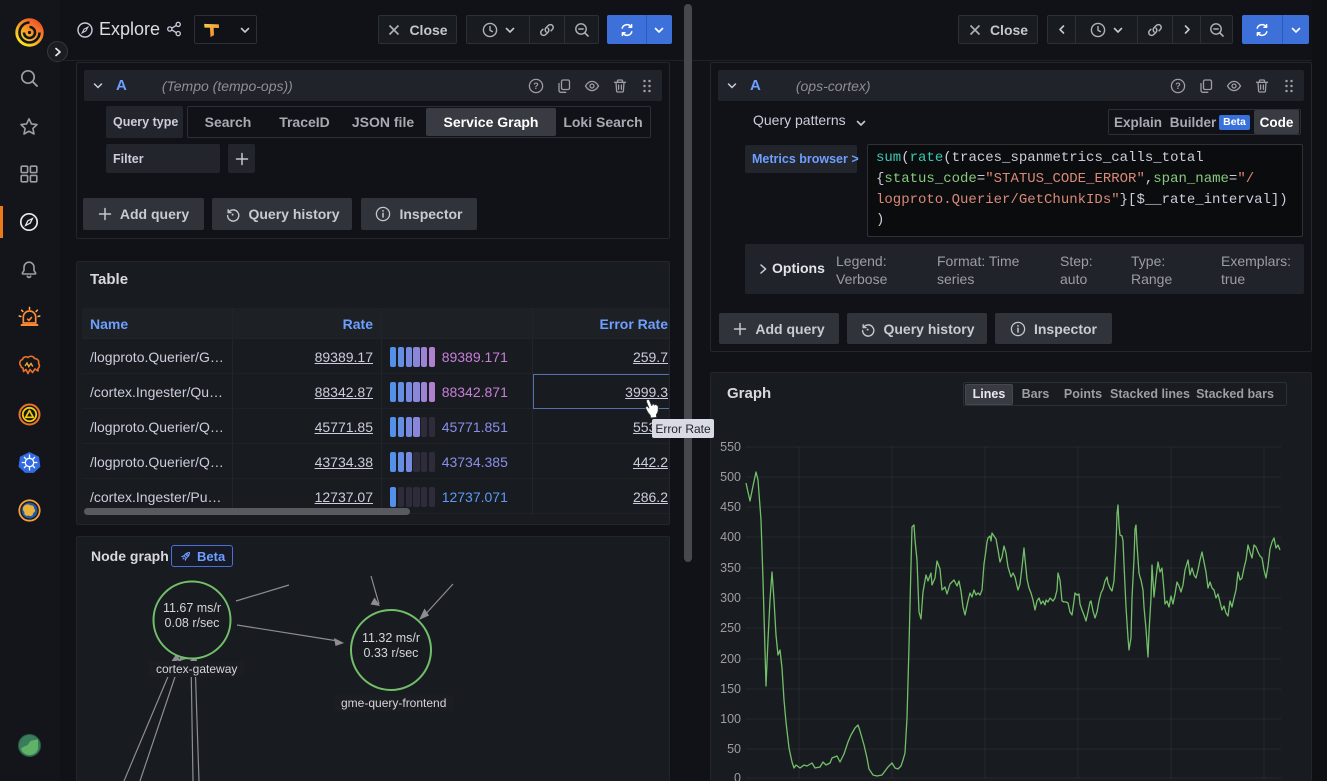 This screenshot has height=781, width=1327. Describe the element at coordinates (192, 623) in the screenshot. I see `svg-text: 0.08 r/sec` at that location.